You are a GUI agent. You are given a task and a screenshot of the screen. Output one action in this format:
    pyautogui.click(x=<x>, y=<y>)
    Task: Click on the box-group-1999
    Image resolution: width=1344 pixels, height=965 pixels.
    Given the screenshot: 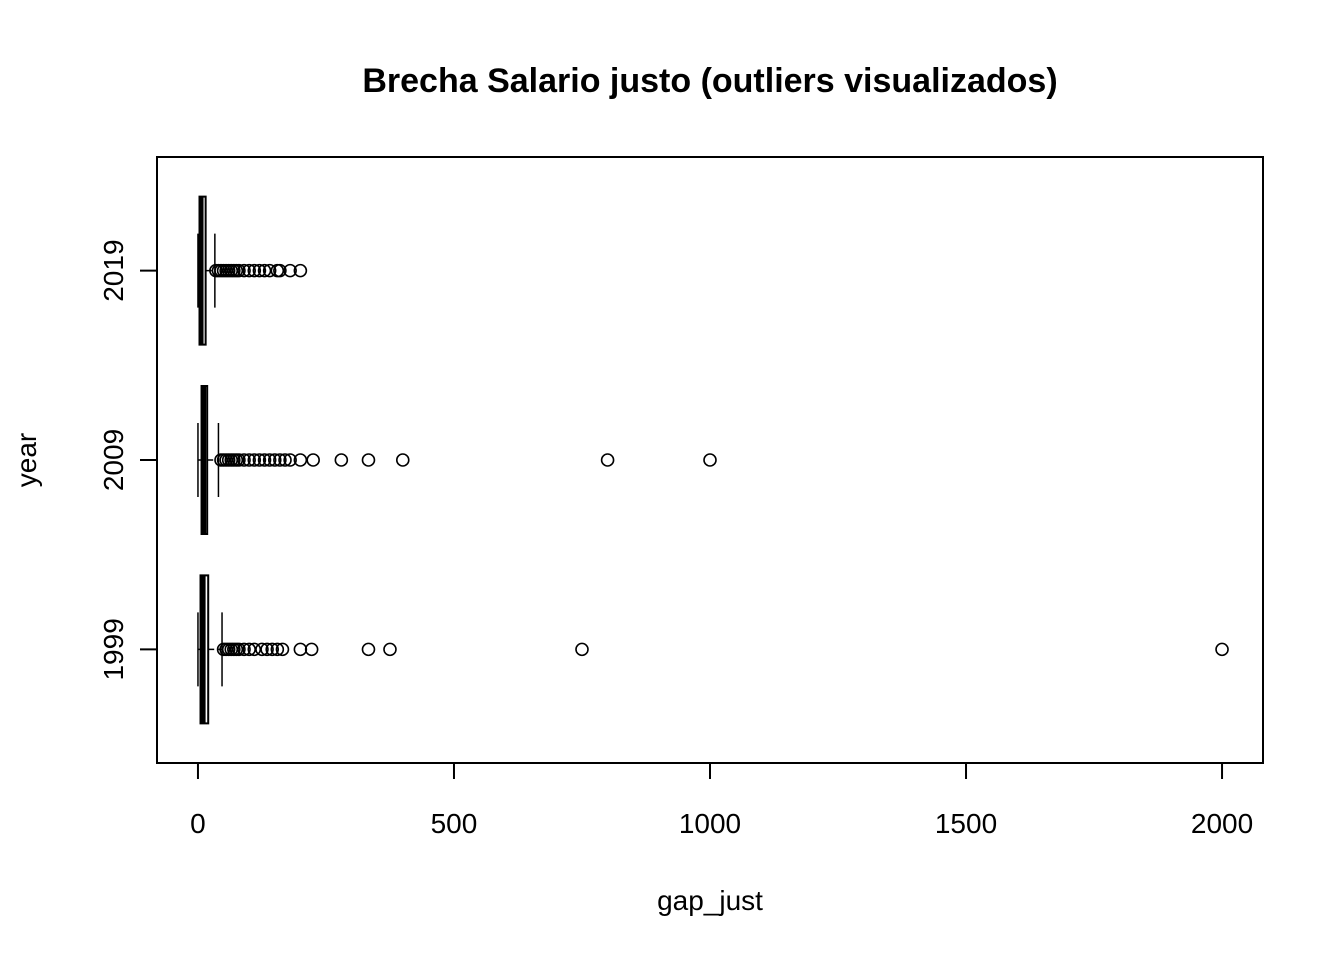 What is the action you would take?
    pyautogui.click(x=713, y=649)
    